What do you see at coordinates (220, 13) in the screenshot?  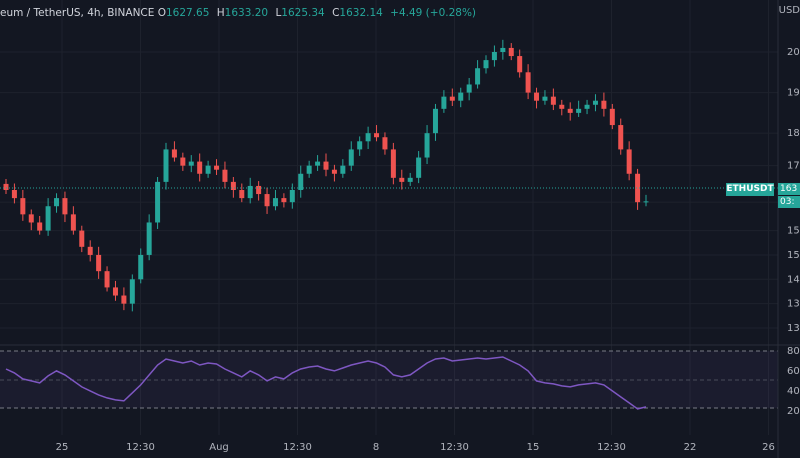 I see `legend-high-label: H` at bounding box center [220, 13].